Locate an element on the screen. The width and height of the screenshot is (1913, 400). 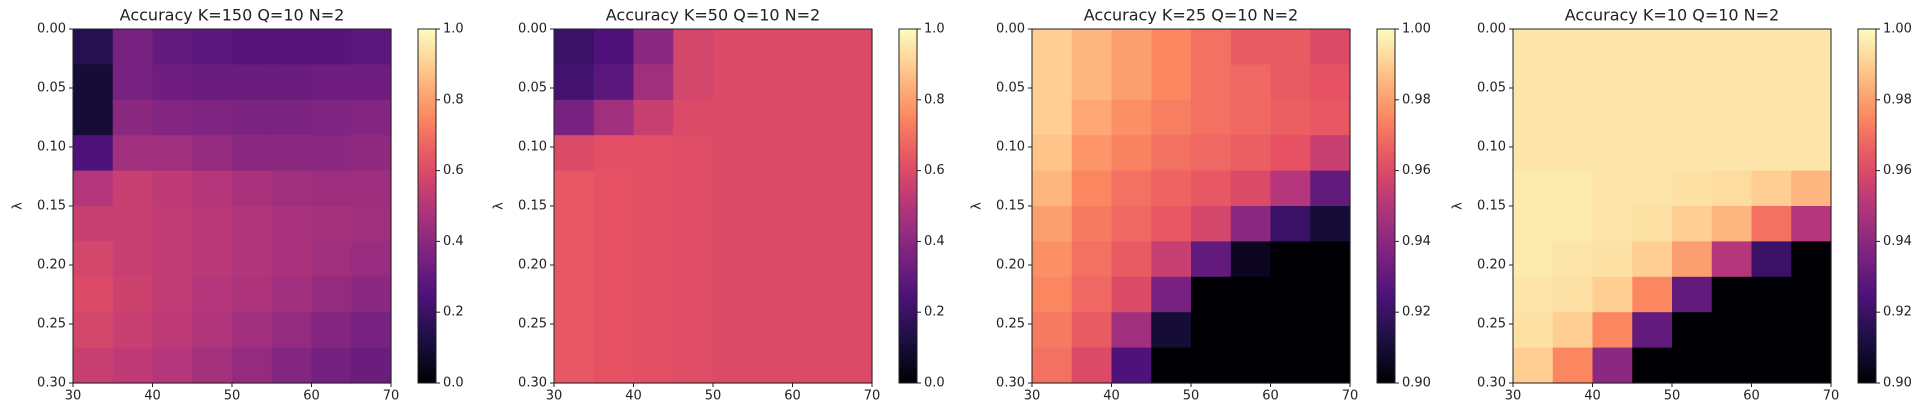
y-tick-label: 0.10 is located at coordinates (51, 147).